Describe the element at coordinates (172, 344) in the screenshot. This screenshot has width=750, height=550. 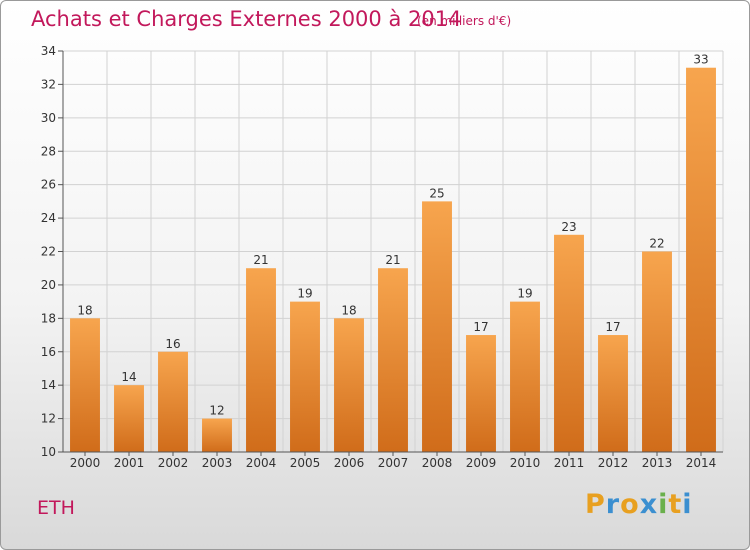
I see `bar-value-label: 16` at that location.